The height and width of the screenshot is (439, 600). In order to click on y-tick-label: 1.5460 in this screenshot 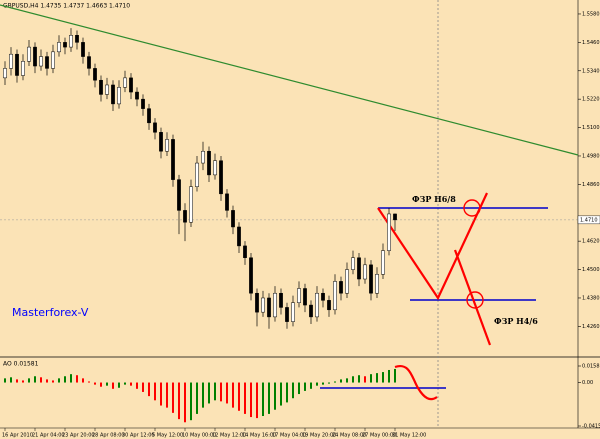, I will do `click(591, 43)`.